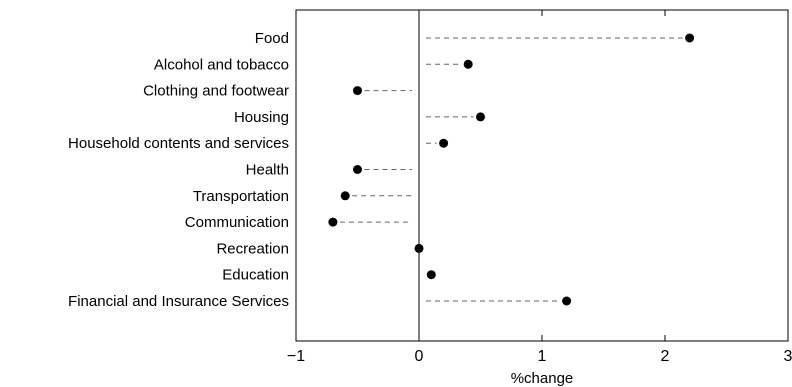 This screenshot has width=792, height=387. What do you see at coordinates (252, 248) in the screenshot?
I see `category-label: Recreation` at bounding box center [252, 248].